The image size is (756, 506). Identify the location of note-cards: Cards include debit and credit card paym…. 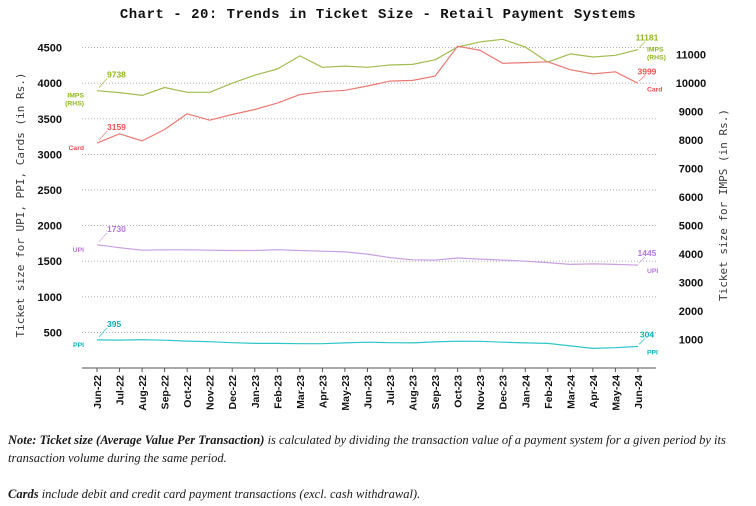
(379, 494).